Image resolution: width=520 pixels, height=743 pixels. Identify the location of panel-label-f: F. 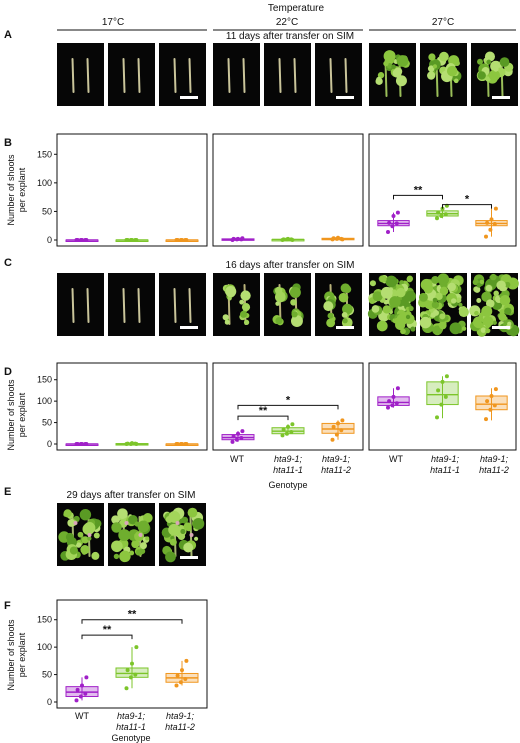
(7, 606).